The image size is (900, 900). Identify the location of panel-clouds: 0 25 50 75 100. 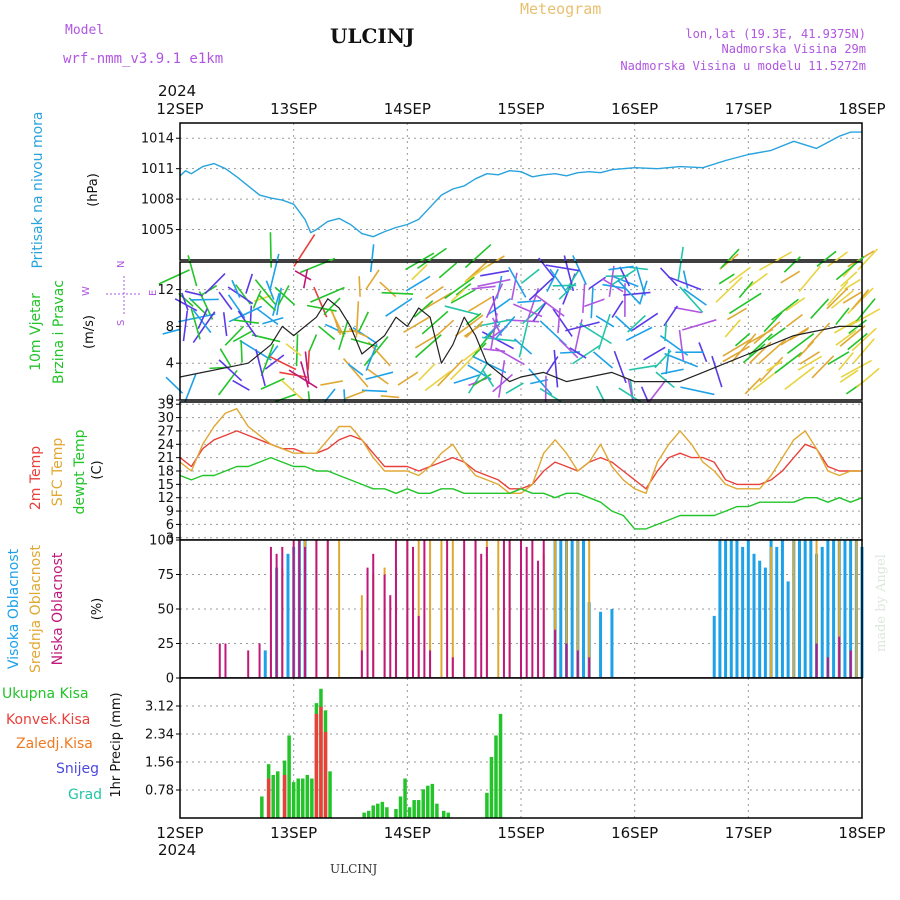
(506, 610).